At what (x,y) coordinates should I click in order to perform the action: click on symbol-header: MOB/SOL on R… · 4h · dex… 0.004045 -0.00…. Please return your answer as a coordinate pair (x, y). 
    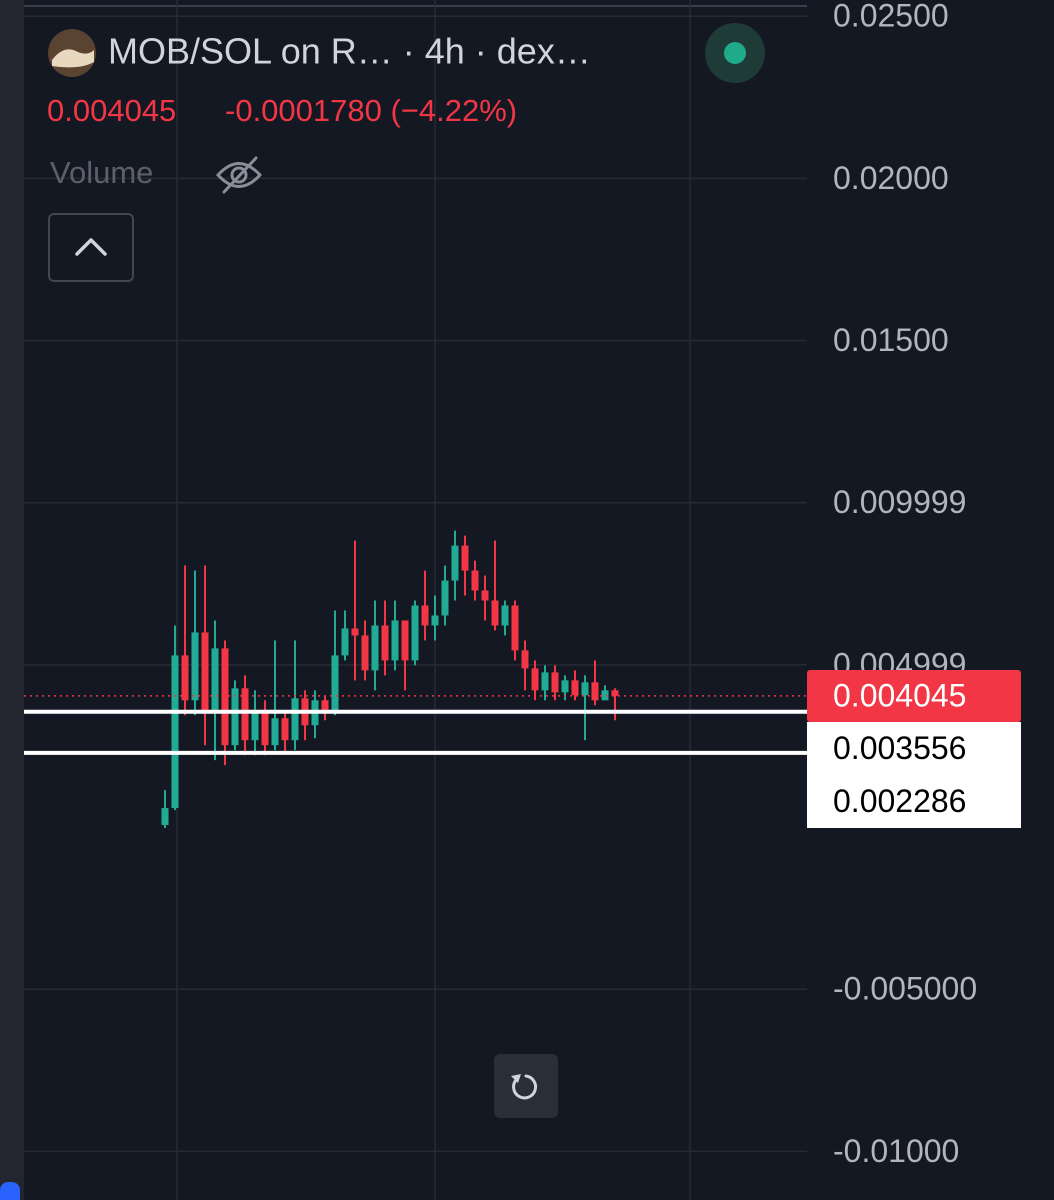
    Looking at the image, I should click on (406, 152).